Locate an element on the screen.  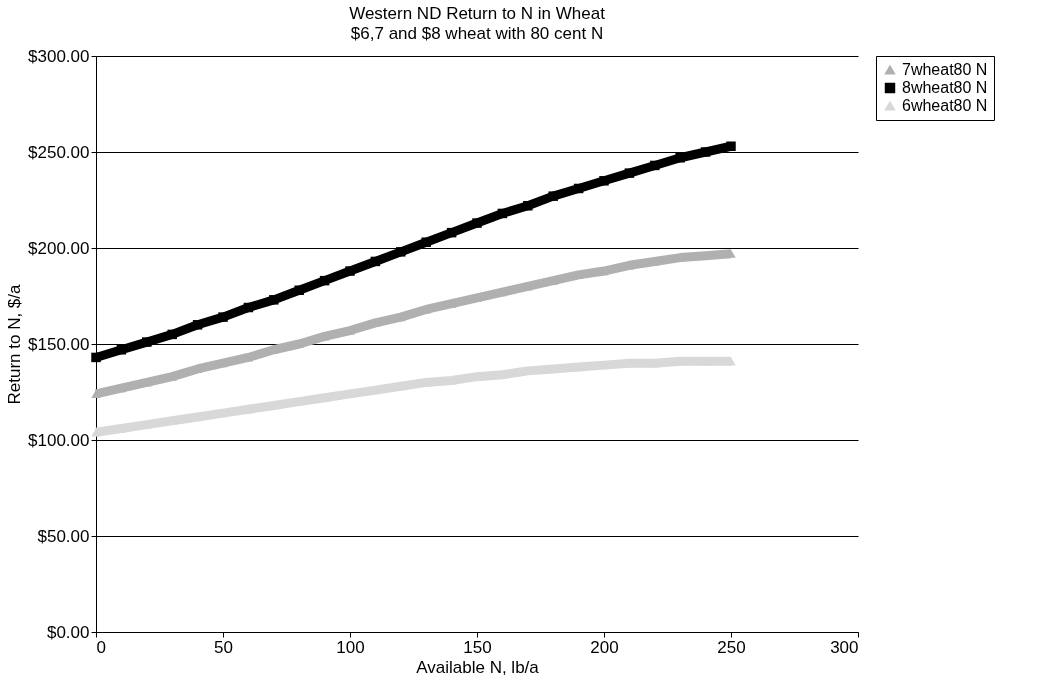
x-tick-label: 100 is located at coordinates (350, 647).